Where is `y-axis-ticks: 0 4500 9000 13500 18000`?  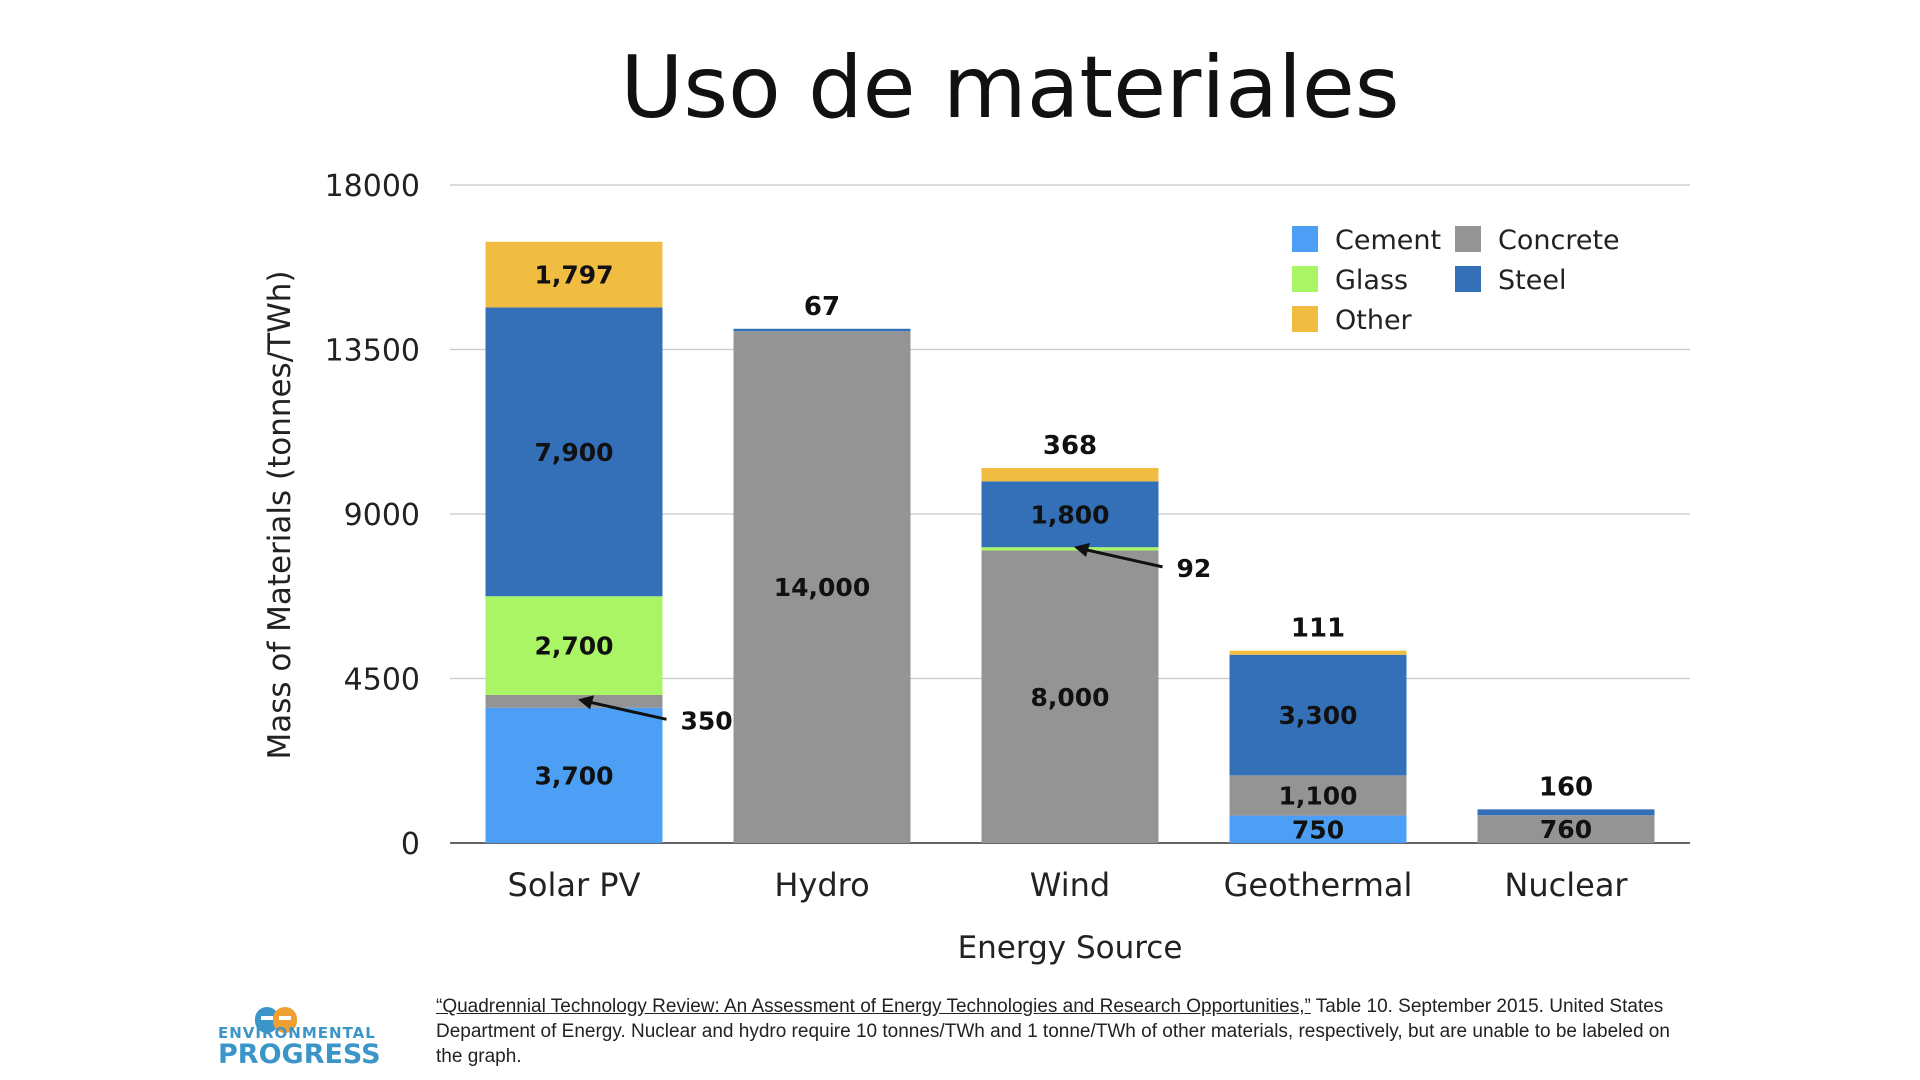
y-axis-ticks: 0 4500 9000 13500 18000 is located at coordinates (372, 515).